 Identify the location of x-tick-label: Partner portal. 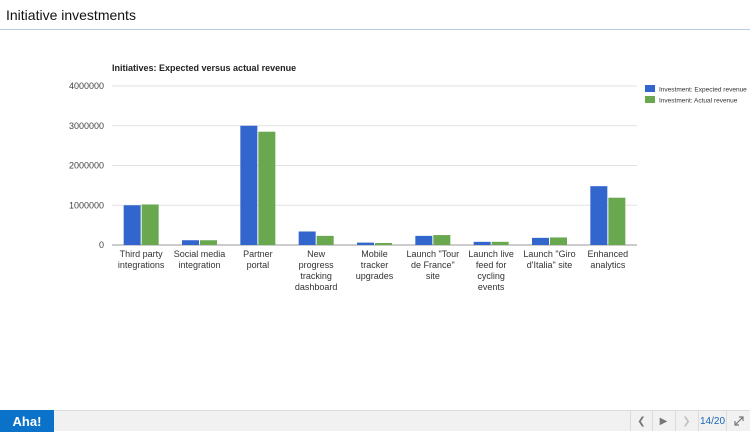
(258, 259).